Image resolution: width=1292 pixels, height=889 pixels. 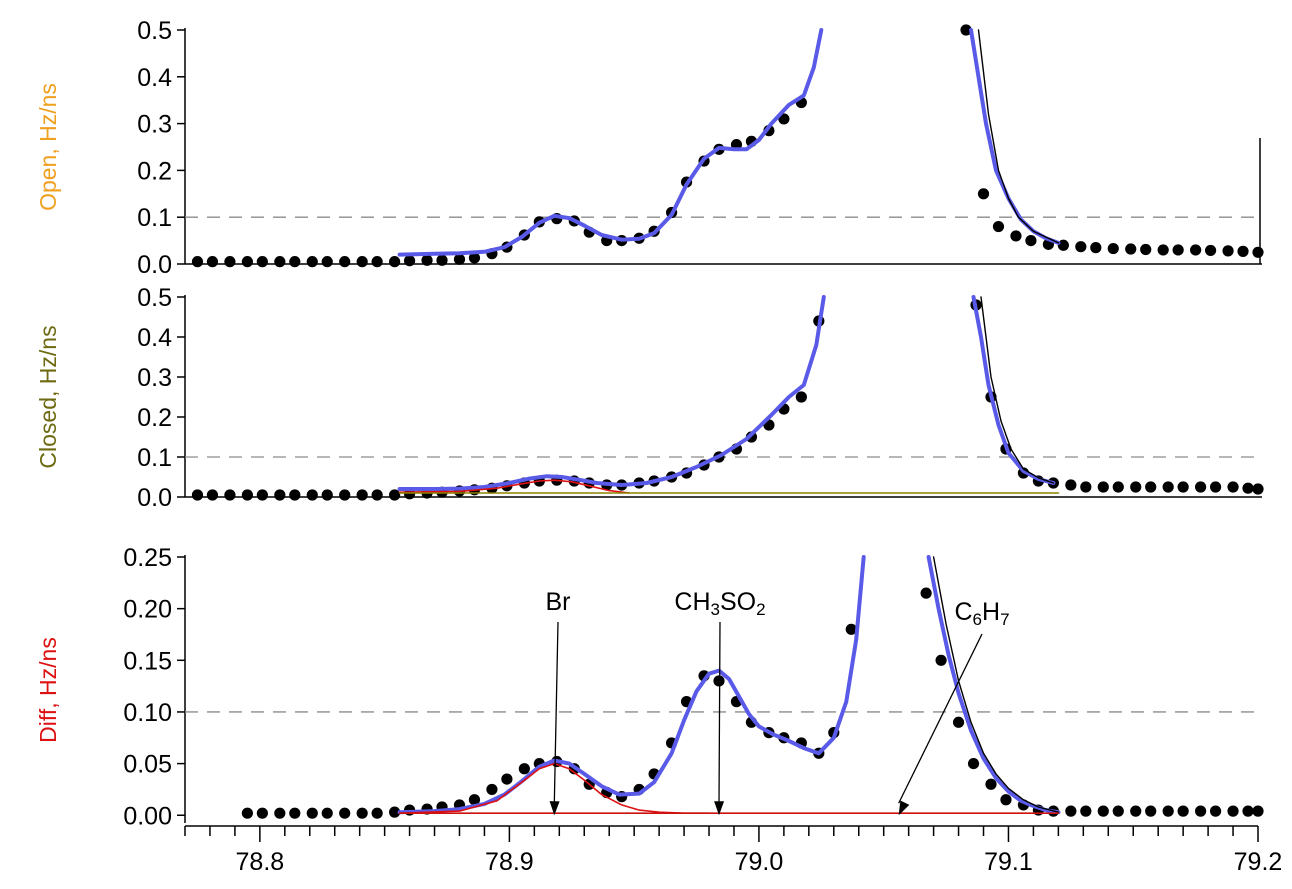 I want to click on y-tick-label: 0.2, so click(x=154, y=418).